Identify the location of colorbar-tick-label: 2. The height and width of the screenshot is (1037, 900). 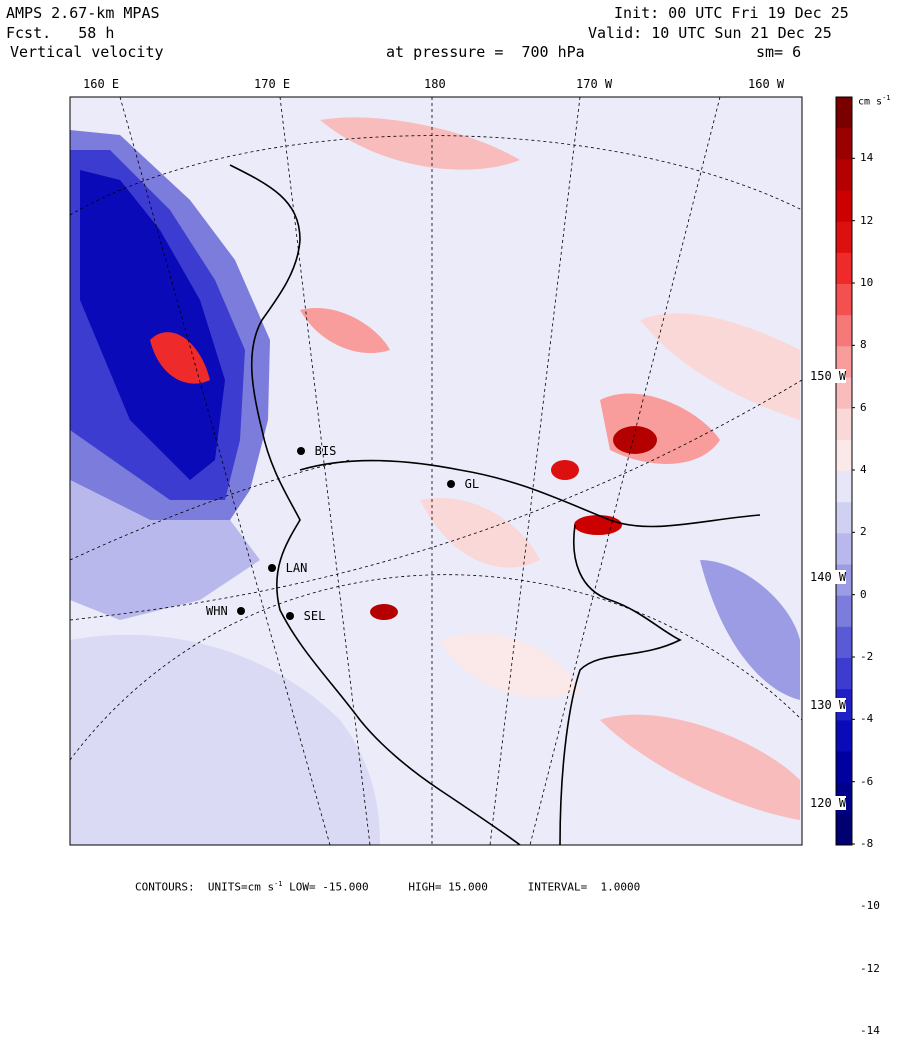
(863, 532).